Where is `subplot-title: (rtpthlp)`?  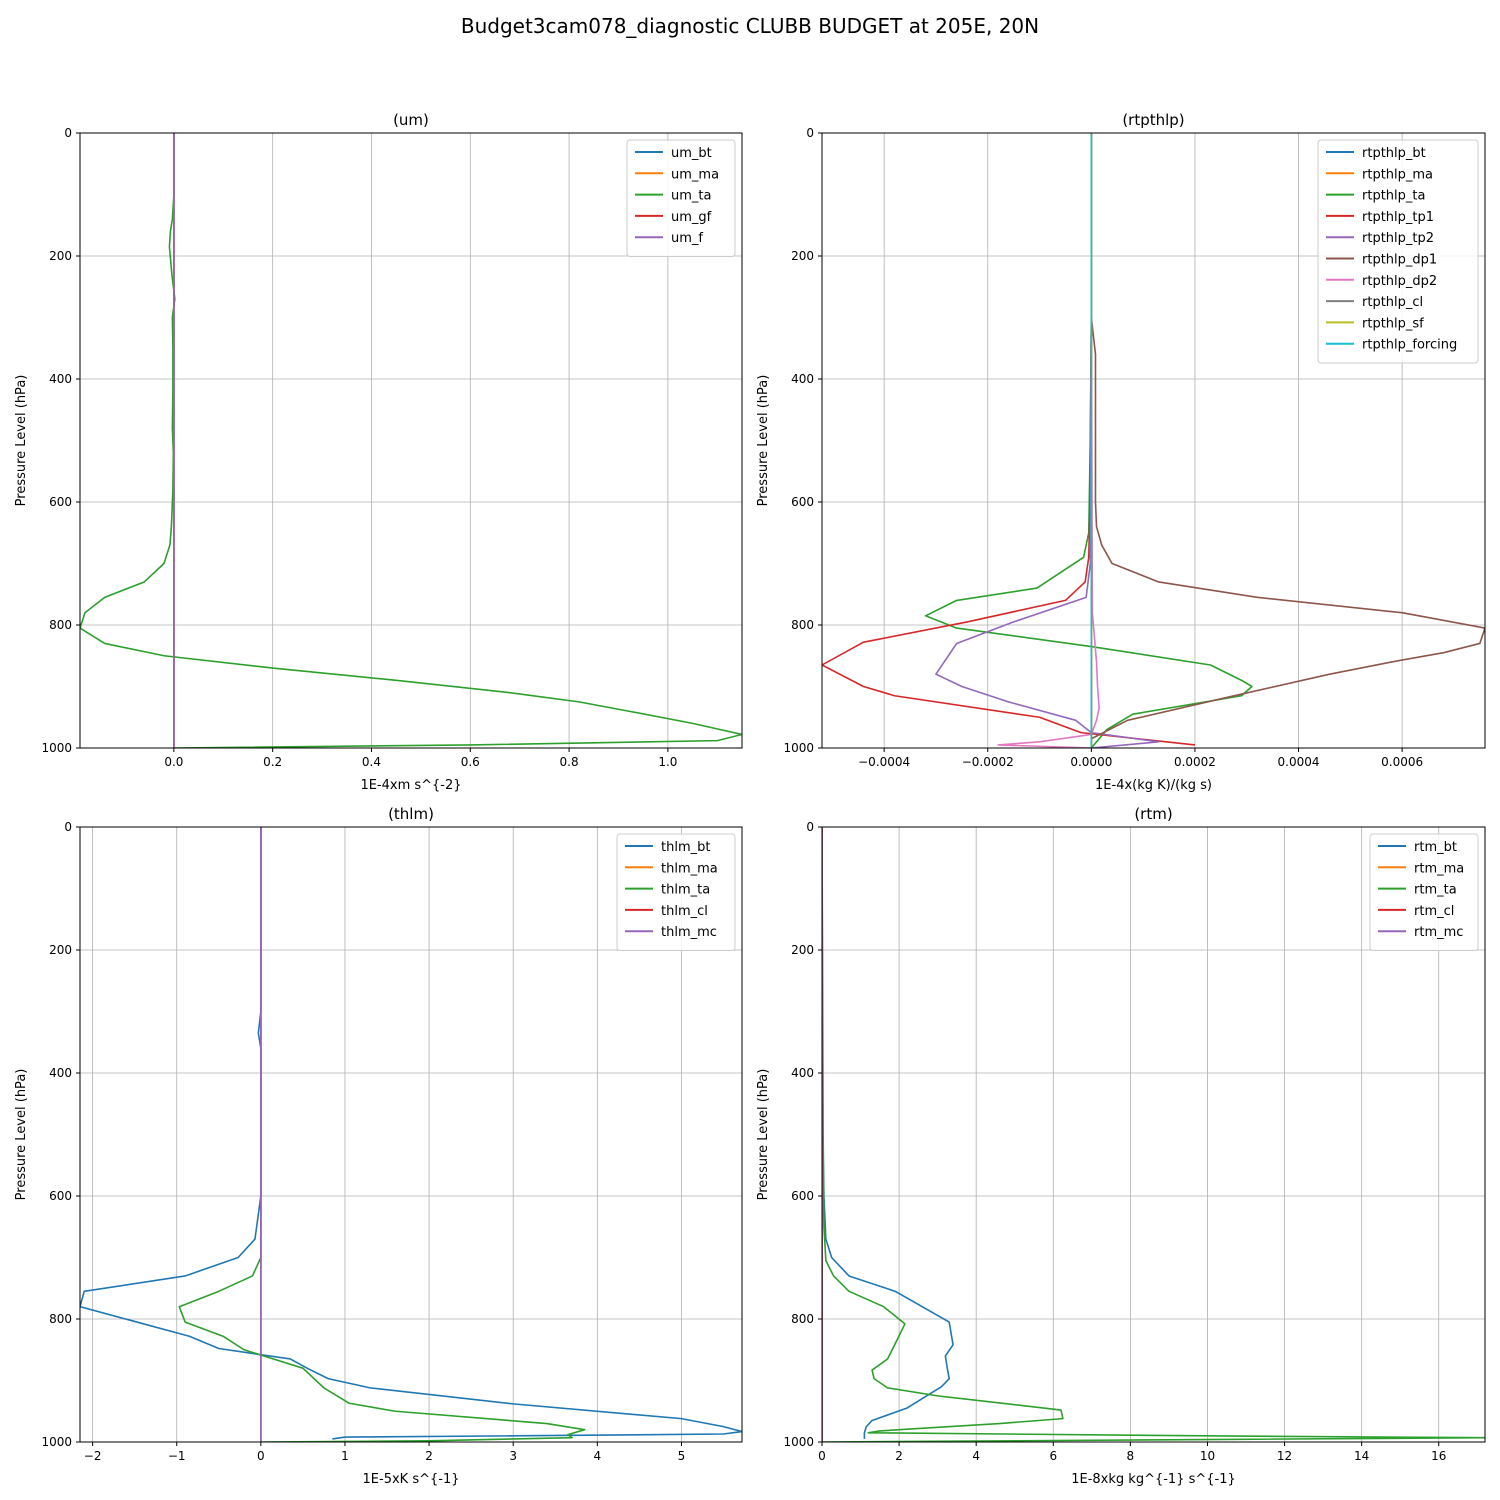
subplot-title: (rtpthlp) is located at coordinates (1153, 120).